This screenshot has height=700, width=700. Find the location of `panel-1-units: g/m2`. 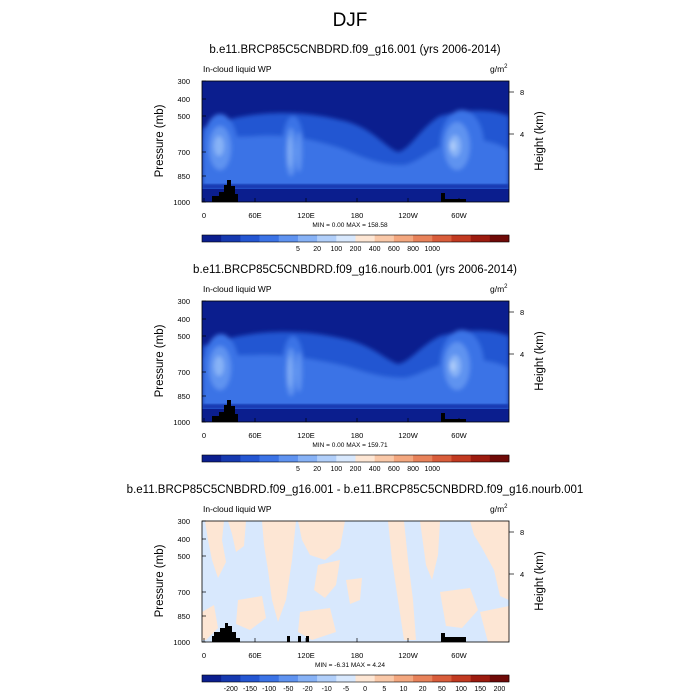

panel-1-units: g/m2 is located at coordinates (499, 69).